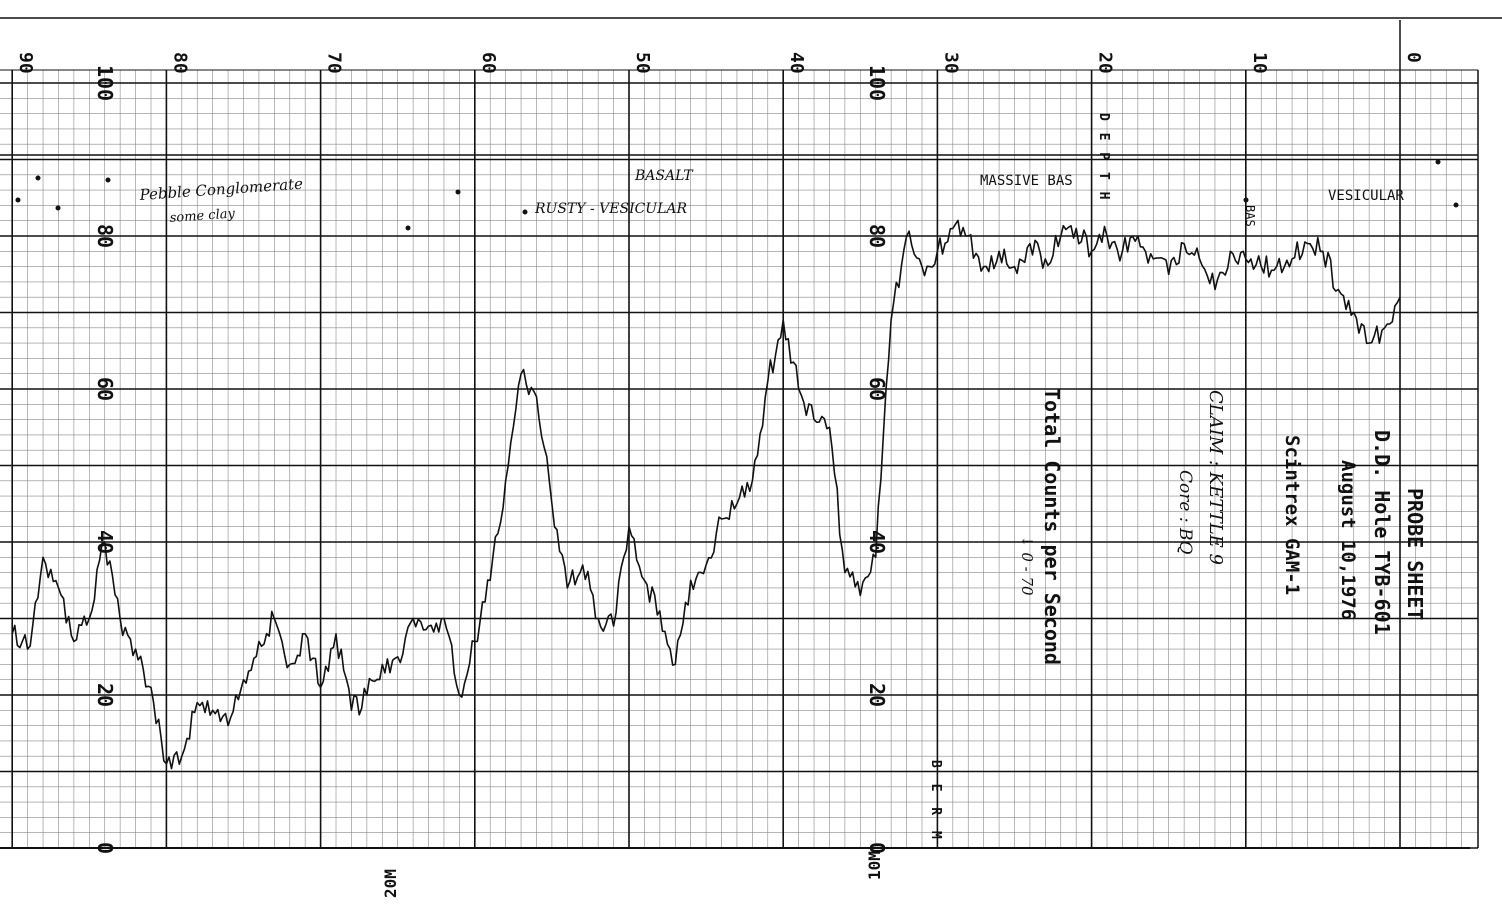  What do you see at coordinates (1215, 477) in the screenshot?
I see `claim: CLAIM : KETTLE 9` at bounding box center [1215, 477].